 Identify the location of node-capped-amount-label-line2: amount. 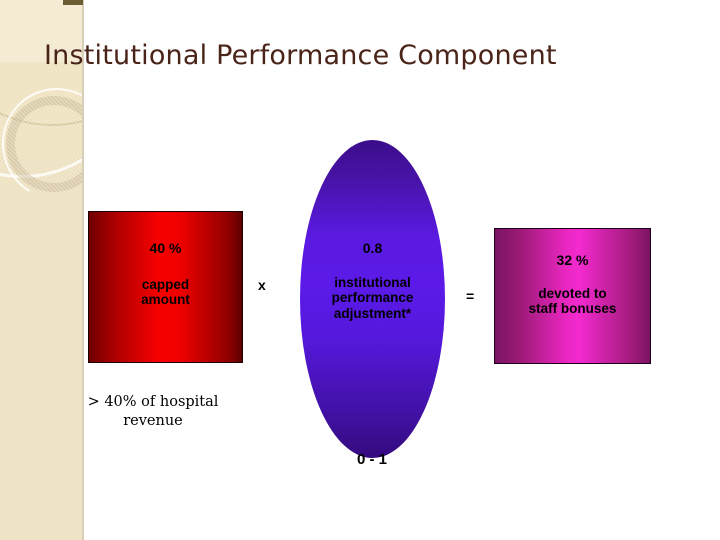
(165, 300).